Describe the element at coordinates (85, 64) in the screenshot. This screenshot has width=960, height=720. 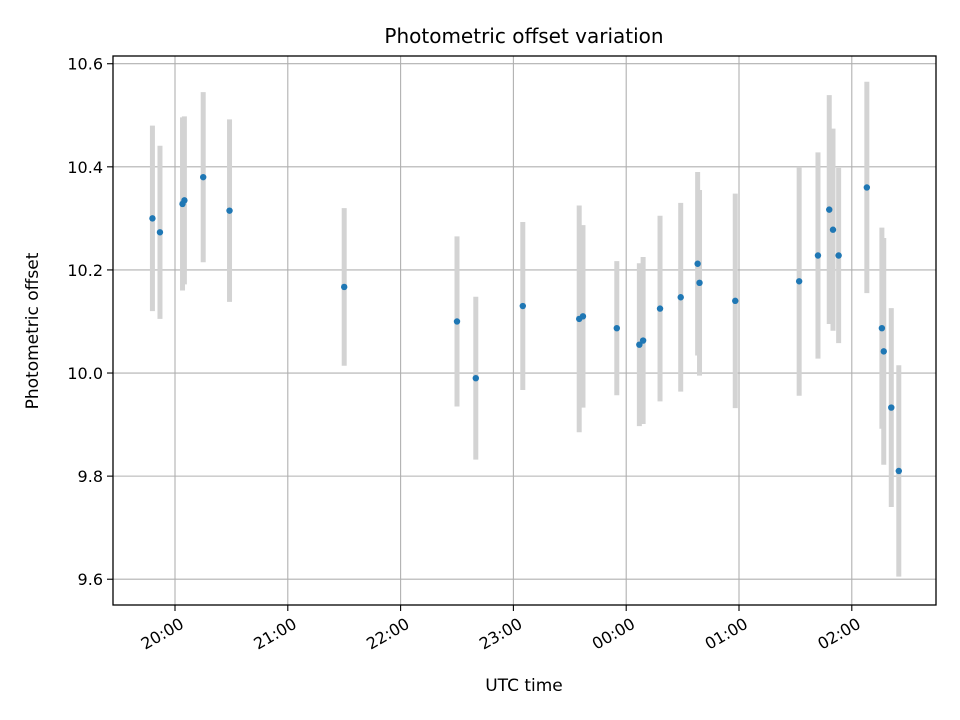
I see `y-tick-label: 10.6` at that location.